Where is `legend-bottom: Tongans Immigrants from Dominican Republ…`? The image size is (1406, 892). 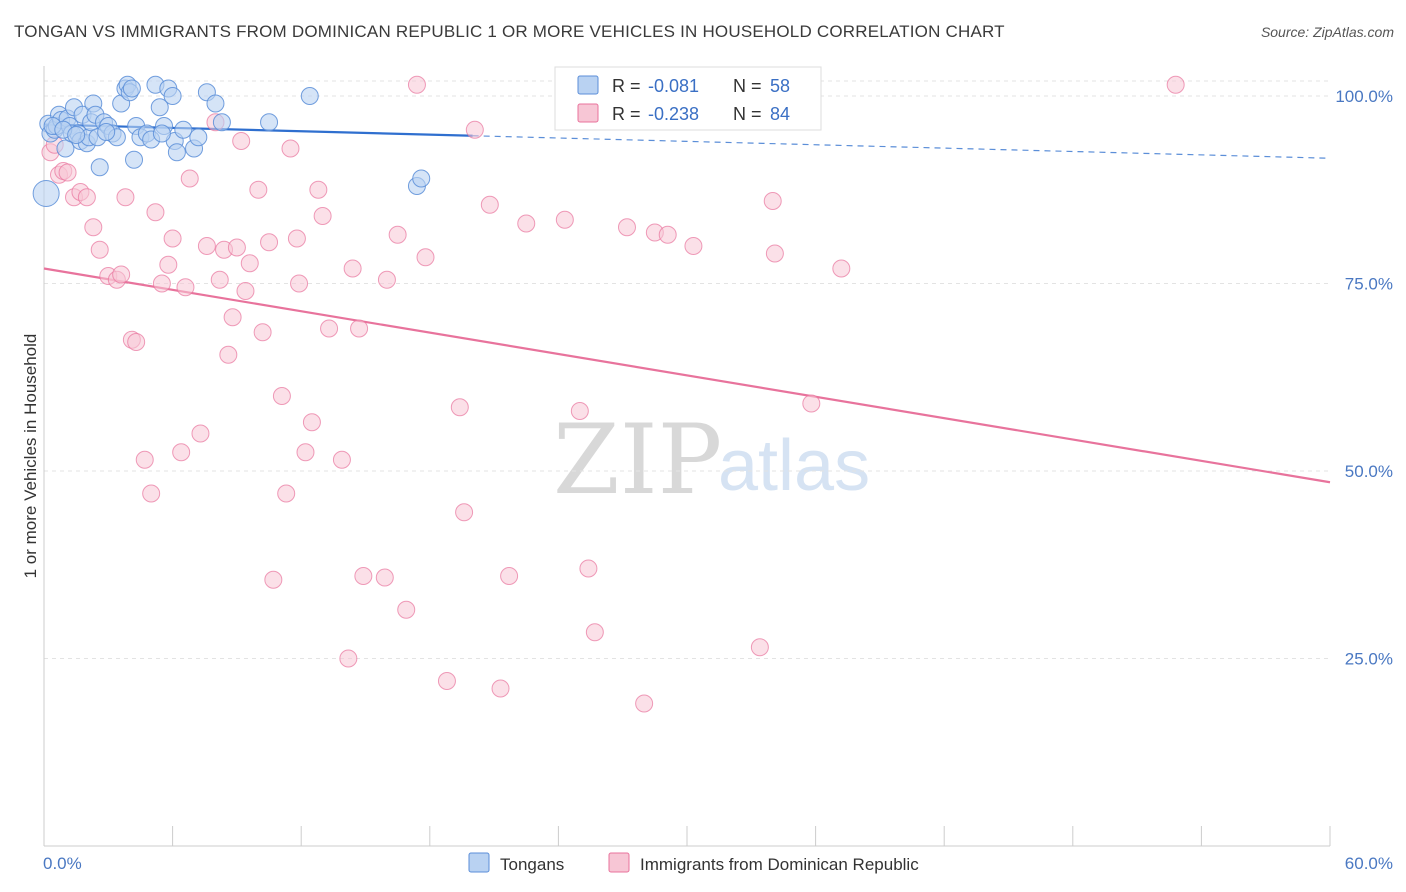 legend-bottom: Tongans Immigrants from Dominican Republ… is located at coordinates (693, 863).